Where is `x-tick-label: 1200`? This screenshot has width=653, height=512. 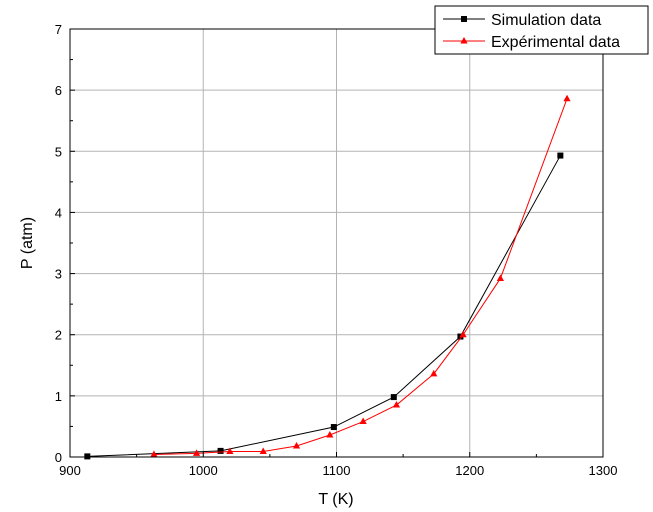
x-tick-label: 1200 is located at coordinates (469, 470).